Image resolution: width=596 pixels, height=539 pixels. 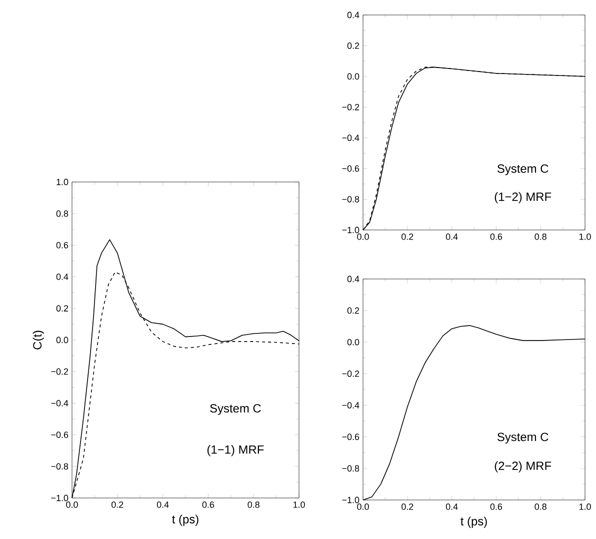 I want to click on annotation: (1−1) MRF, so click(x=235, y=450).